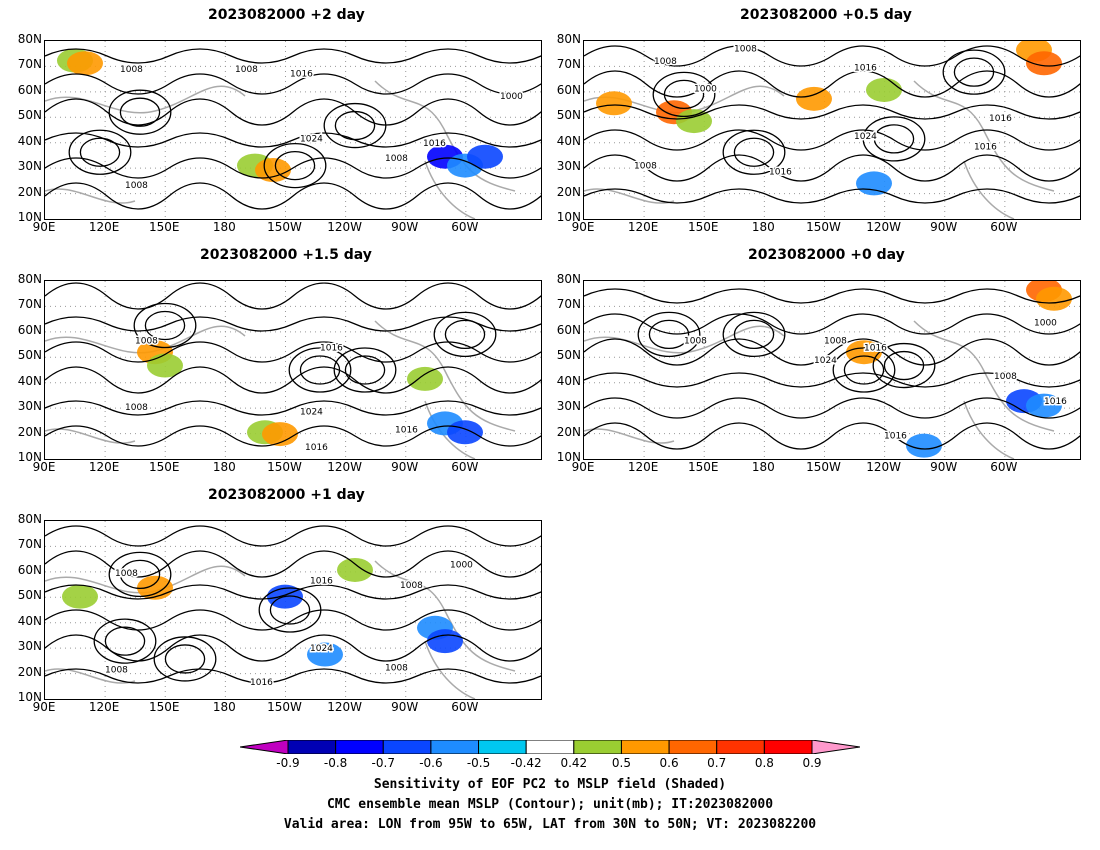 Image resolution: width=1100 pixels, height=850 pixels. Describe the element at coordinates (286, 255) in the screenshot. I see `panel-title: 2023082000 +1.5 day` at that location.